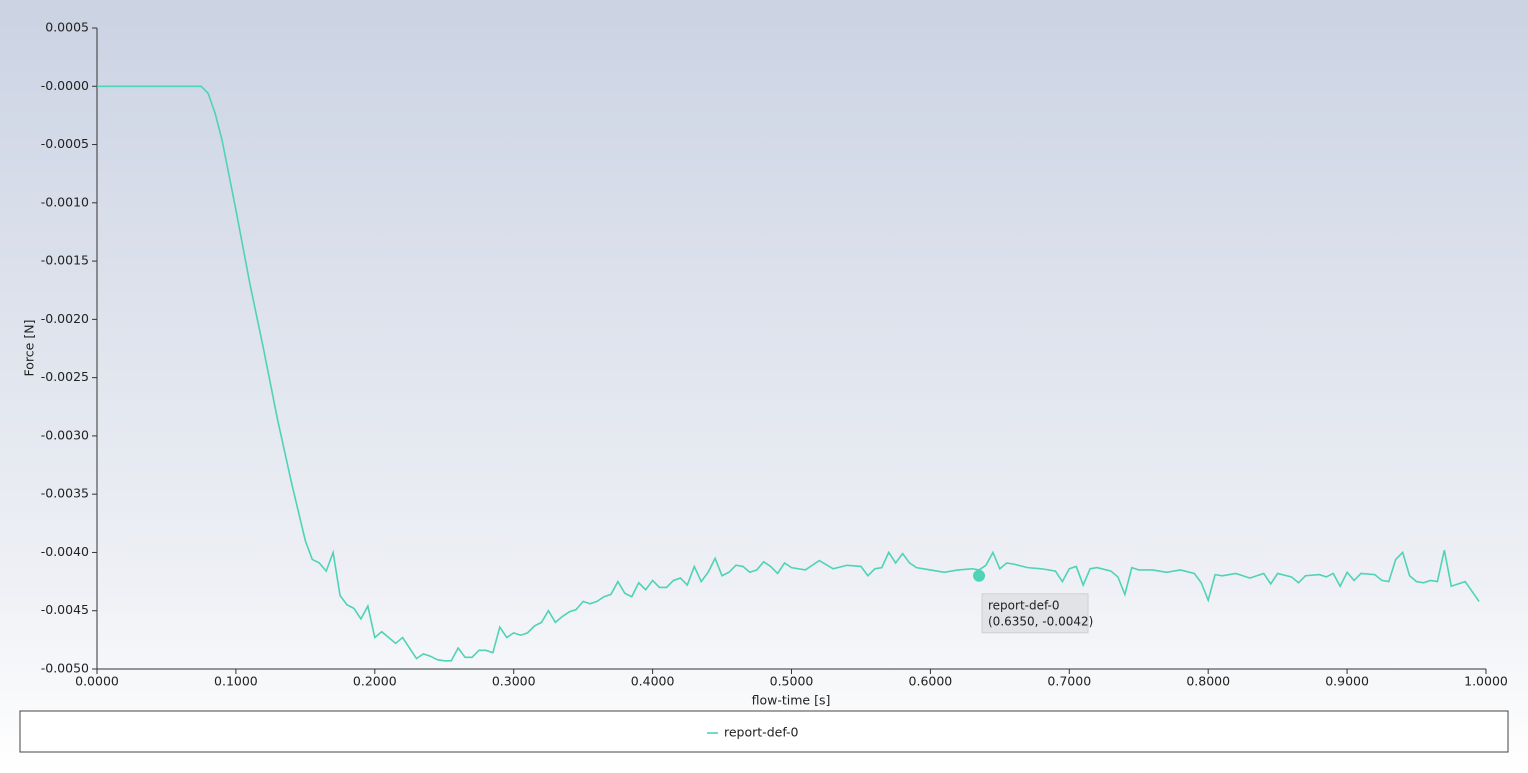 This screenshot has width=1528, height=773. I want to click on y-tick-label: -0.0045, so click(65, 609).